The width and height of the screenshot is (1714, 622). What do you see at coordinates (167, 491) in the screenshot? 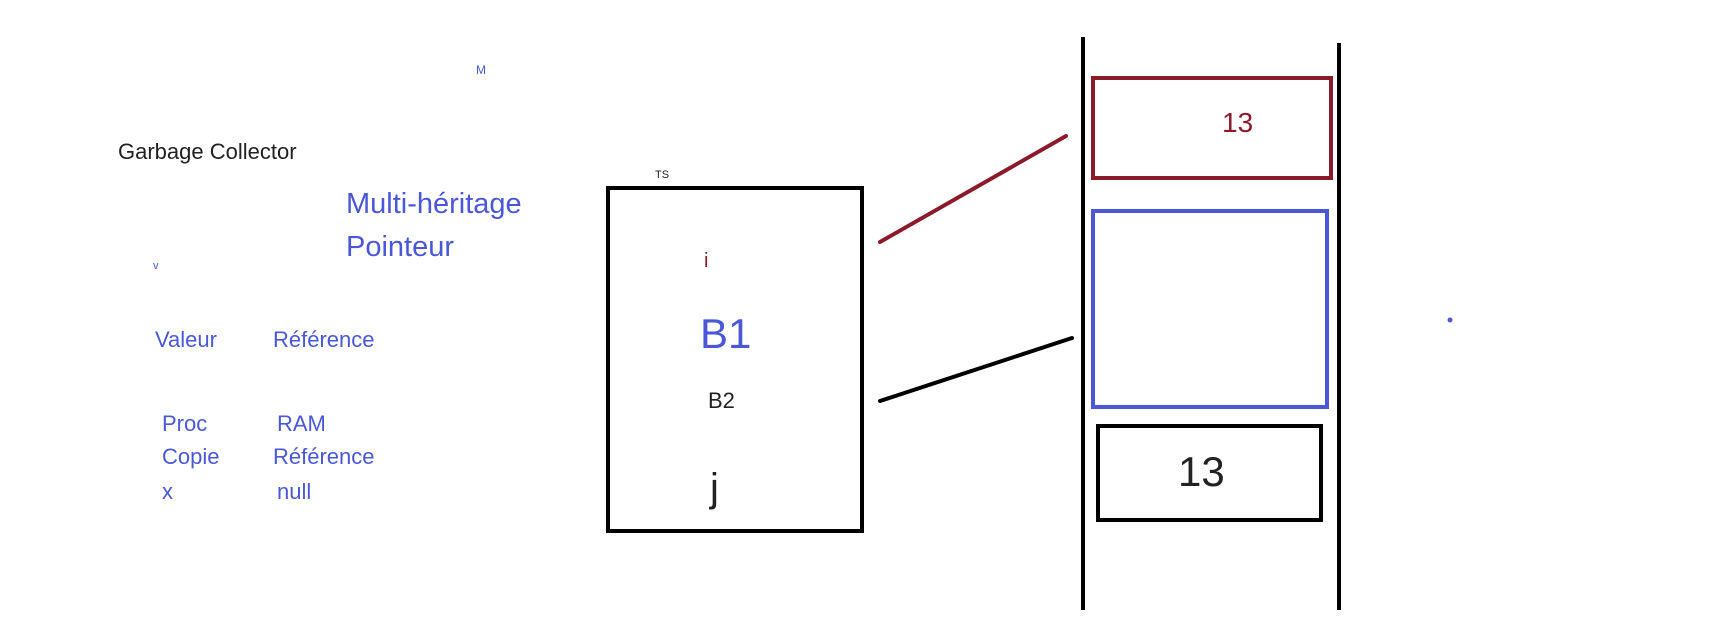
I see `label-x: x` at bounding box center [167, 491].